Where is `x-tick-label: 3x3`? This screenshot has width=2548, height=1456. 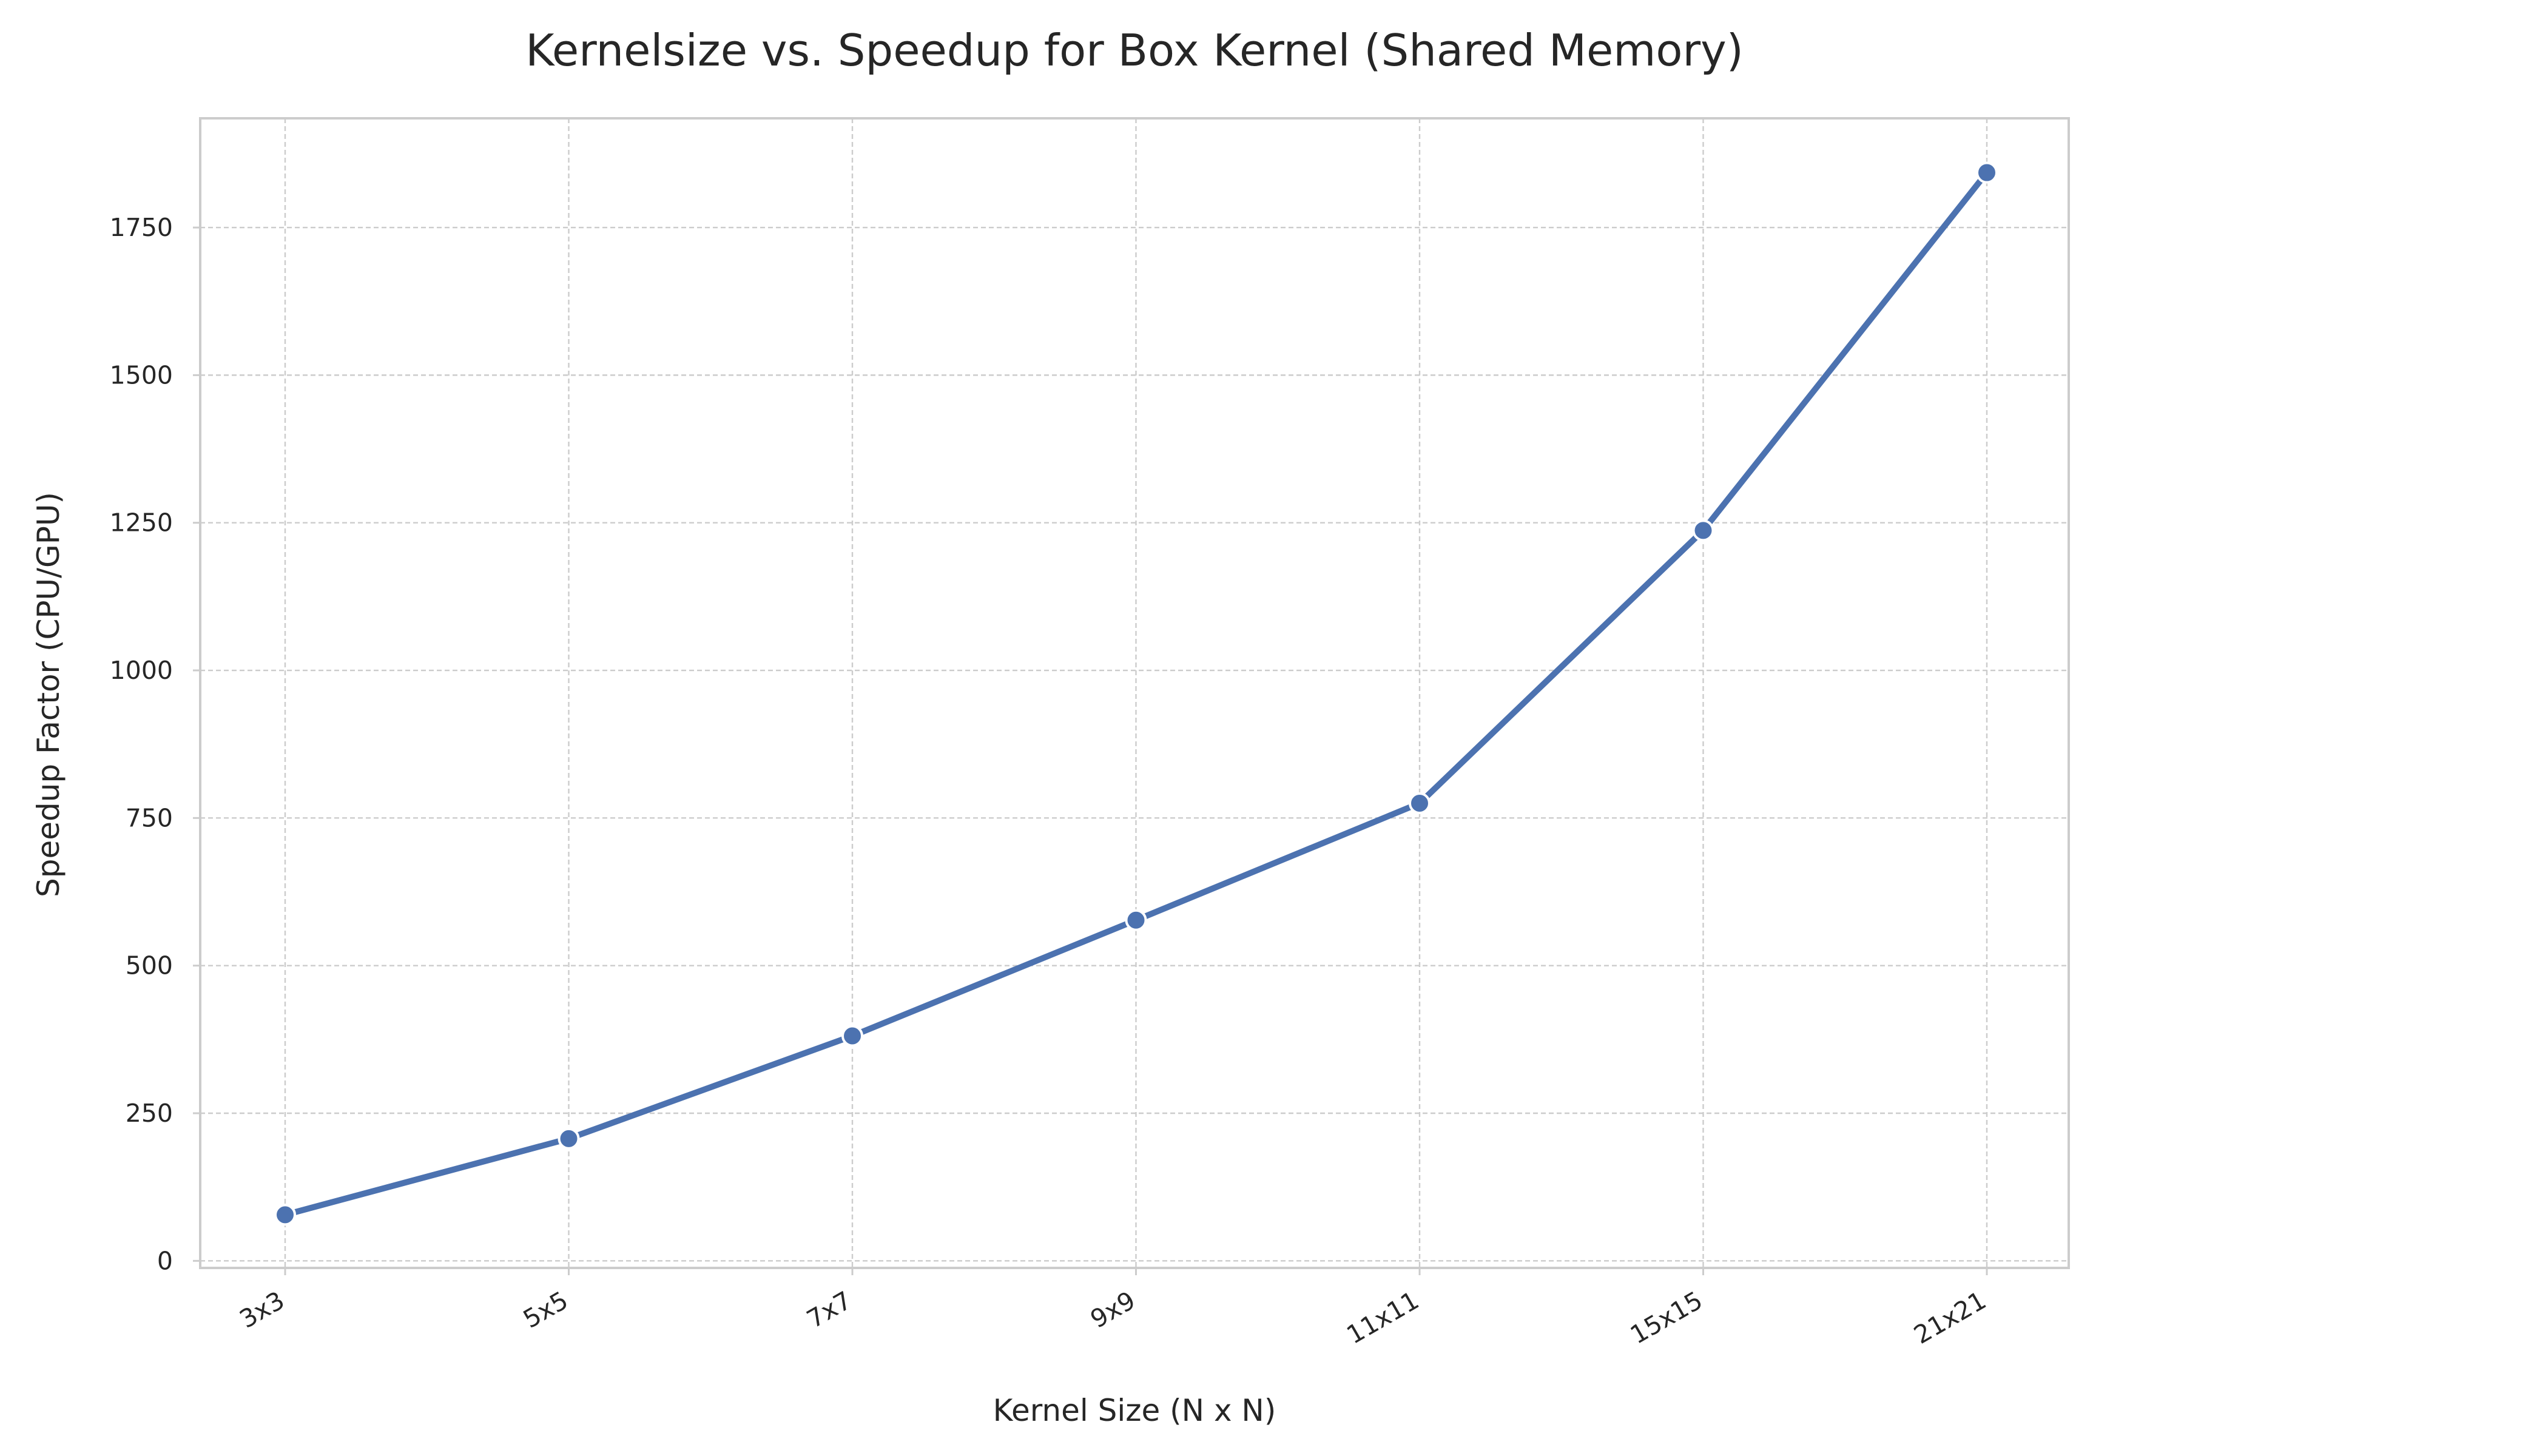 x-tick-label: 3x3 is located at coordinates (262, 1310).